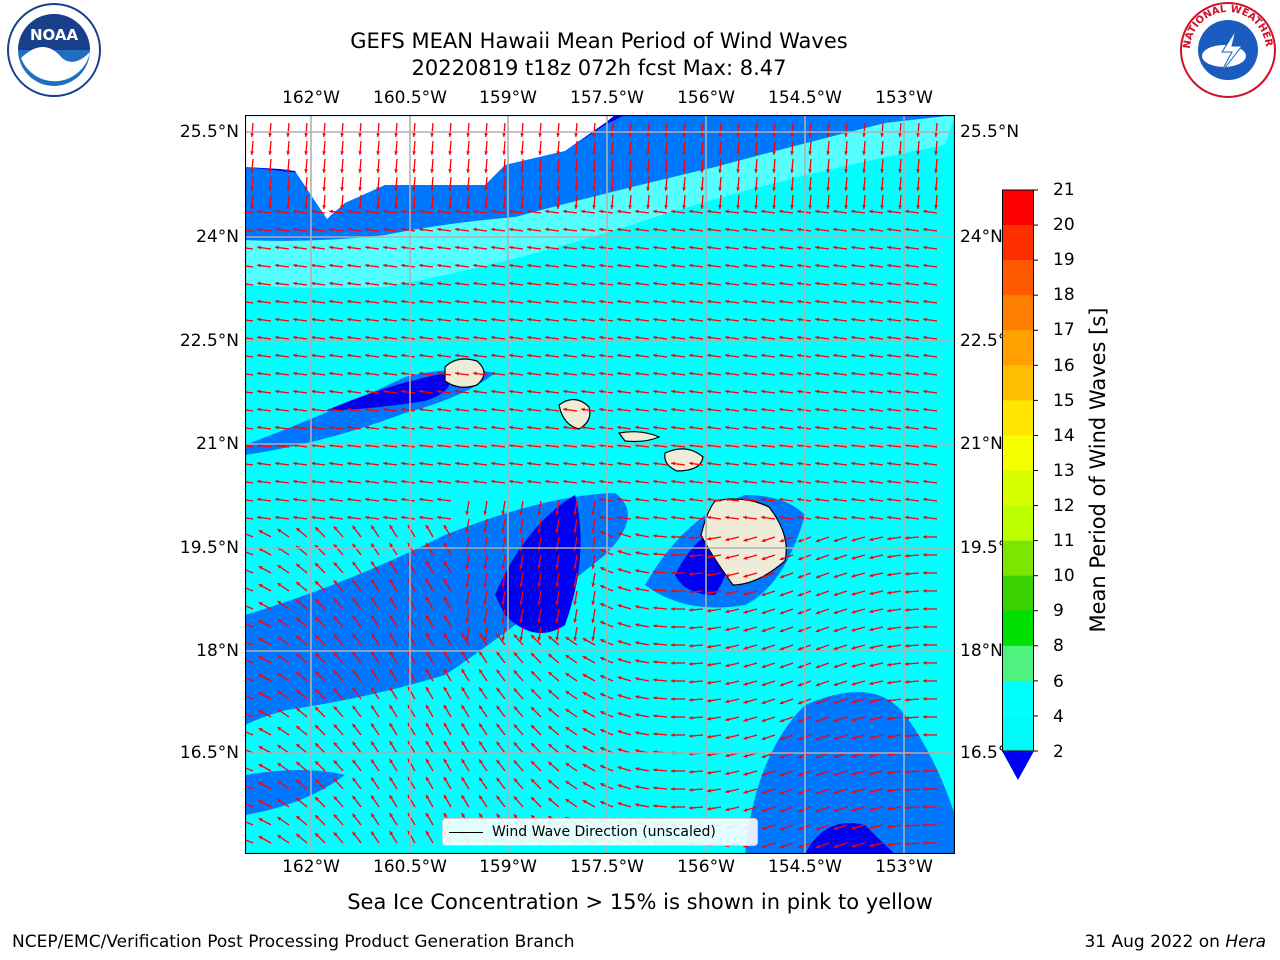  I want to click on colorbar-tick-label: 8, so click(1058, 646).